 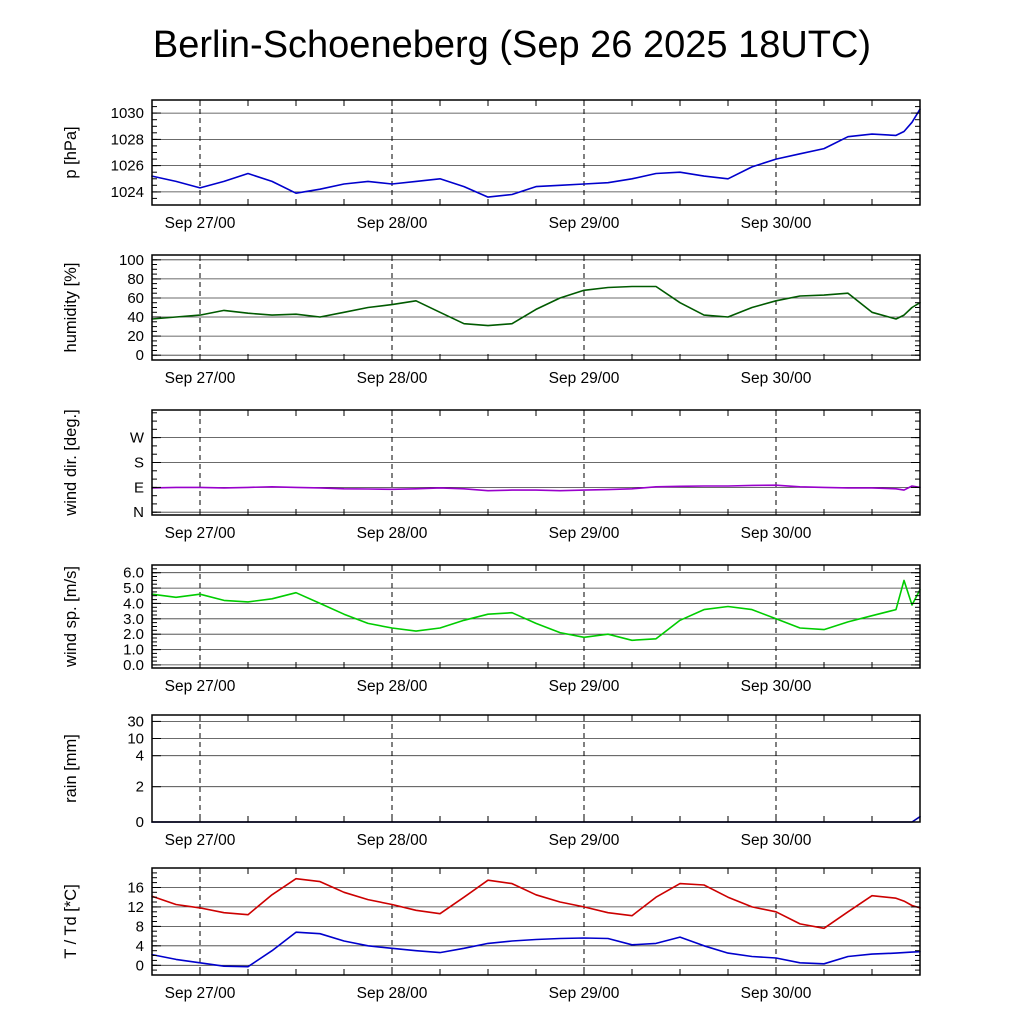 I want to click on y-tick-label: 16, so click(x=135, y=888).